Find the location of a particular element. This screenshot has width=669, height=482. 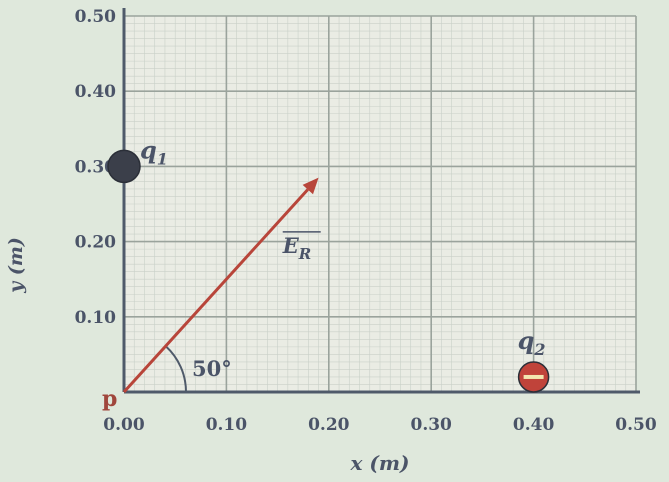

resultant-field-arrowhead is located at coordinates (310, 186).